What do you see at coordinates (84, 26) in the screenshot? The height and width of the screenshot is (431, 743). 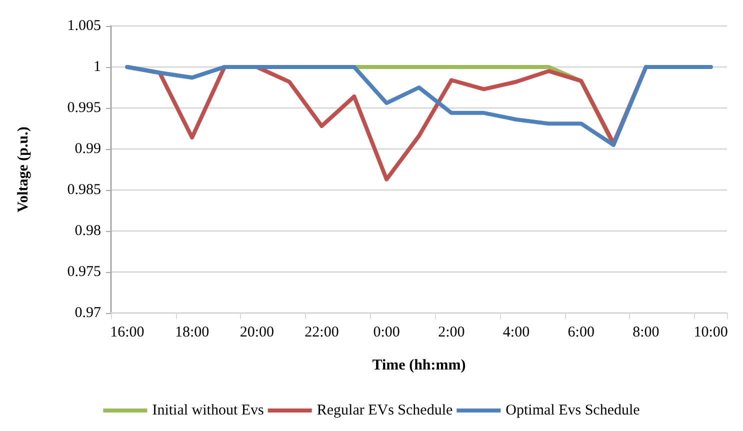 I see `y-tick-label: 1.005` at bounding box center [84, 26].